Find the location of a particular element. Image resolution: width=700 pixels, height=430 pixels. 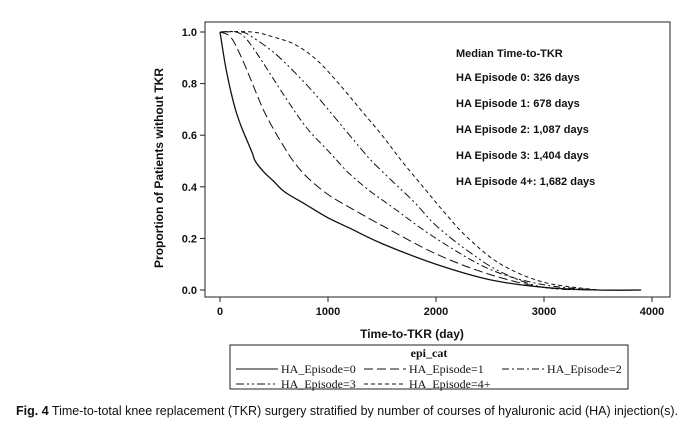

x-tick-label: 2000 is located at coordinates (436, 312).